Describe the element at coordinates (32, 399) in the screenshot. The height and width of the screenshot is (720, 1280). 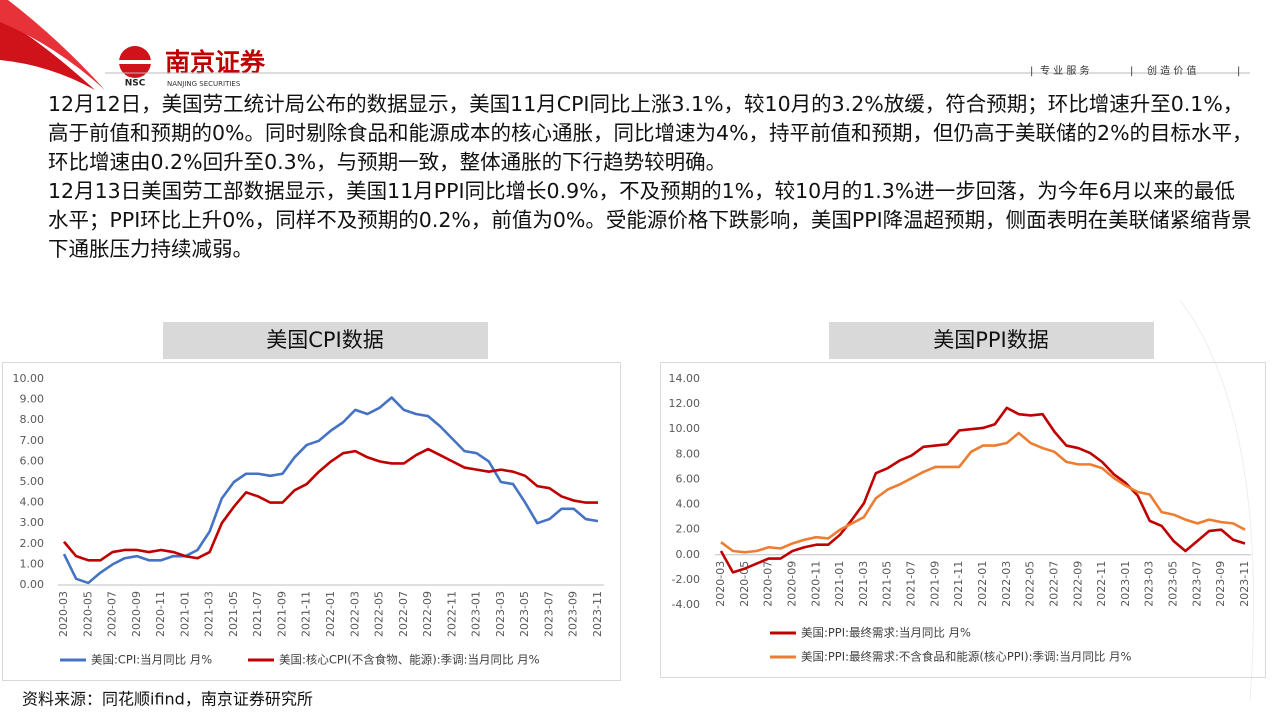
I see `y-tick-label: 9.00` at that location.